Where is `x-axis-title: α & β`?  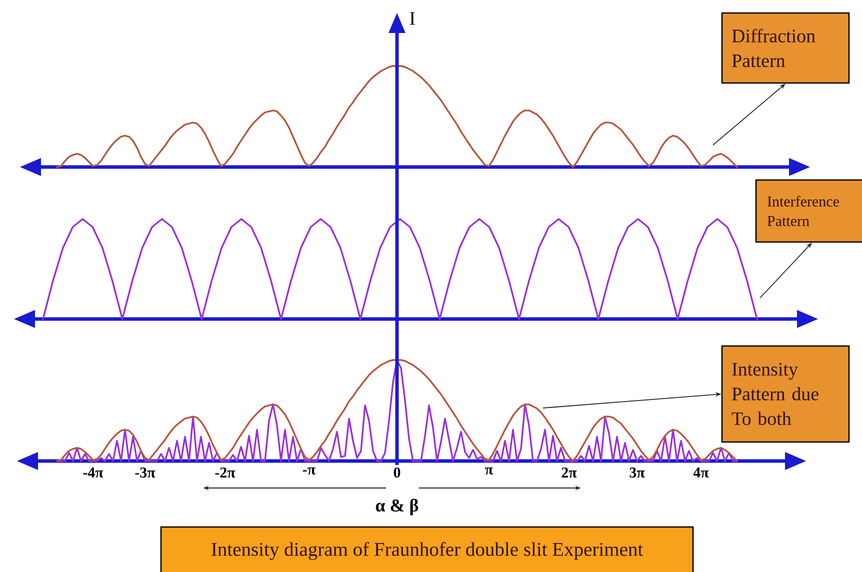
x-axis-title: α & β is located at coordinates (397, 507).